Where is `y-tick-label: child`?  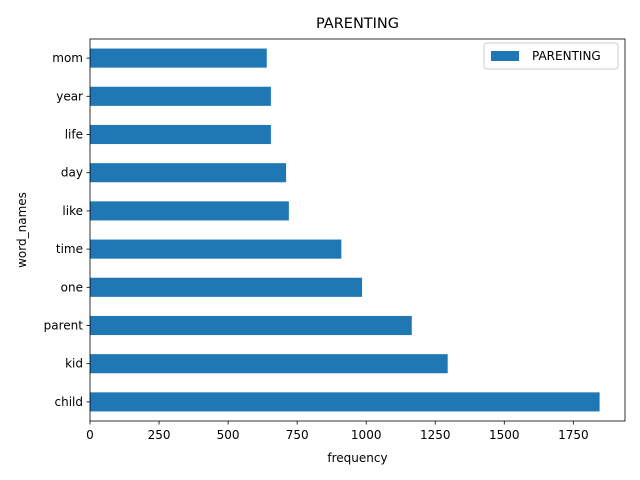 y-tick-label: child is located at coordinates (69, 402).